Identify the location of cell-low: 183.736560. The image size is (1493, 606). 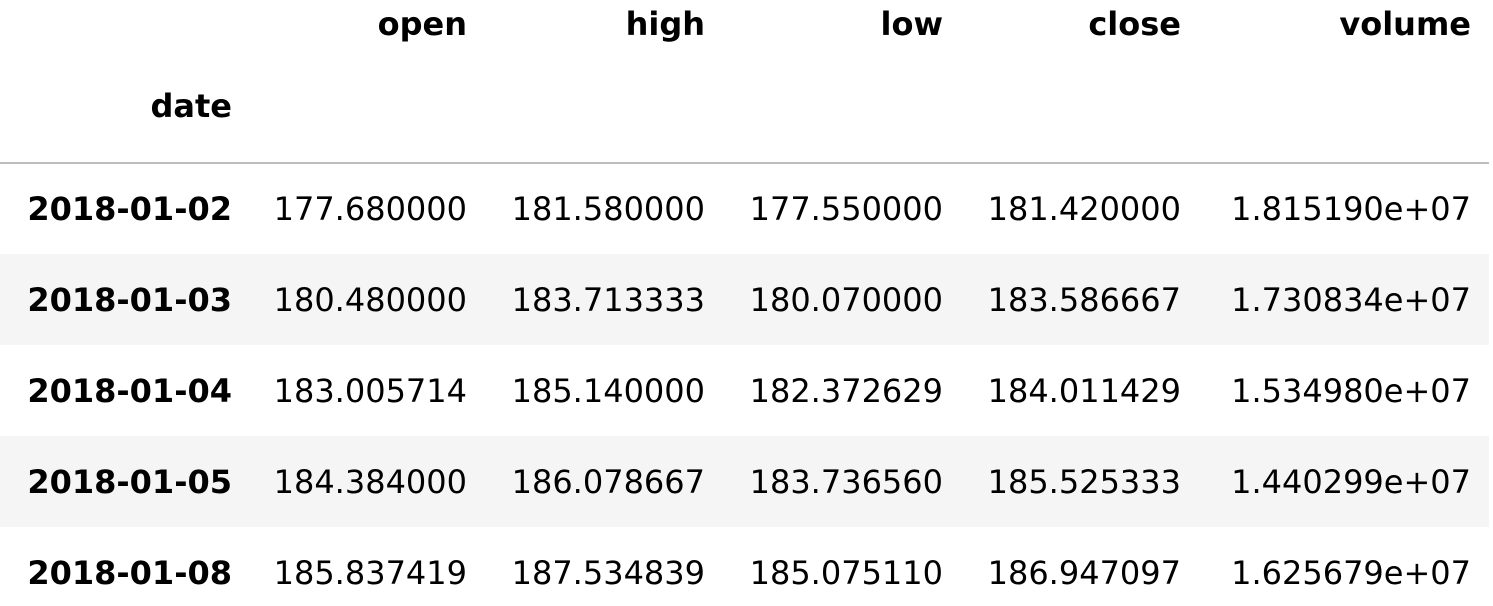
(846, 481).